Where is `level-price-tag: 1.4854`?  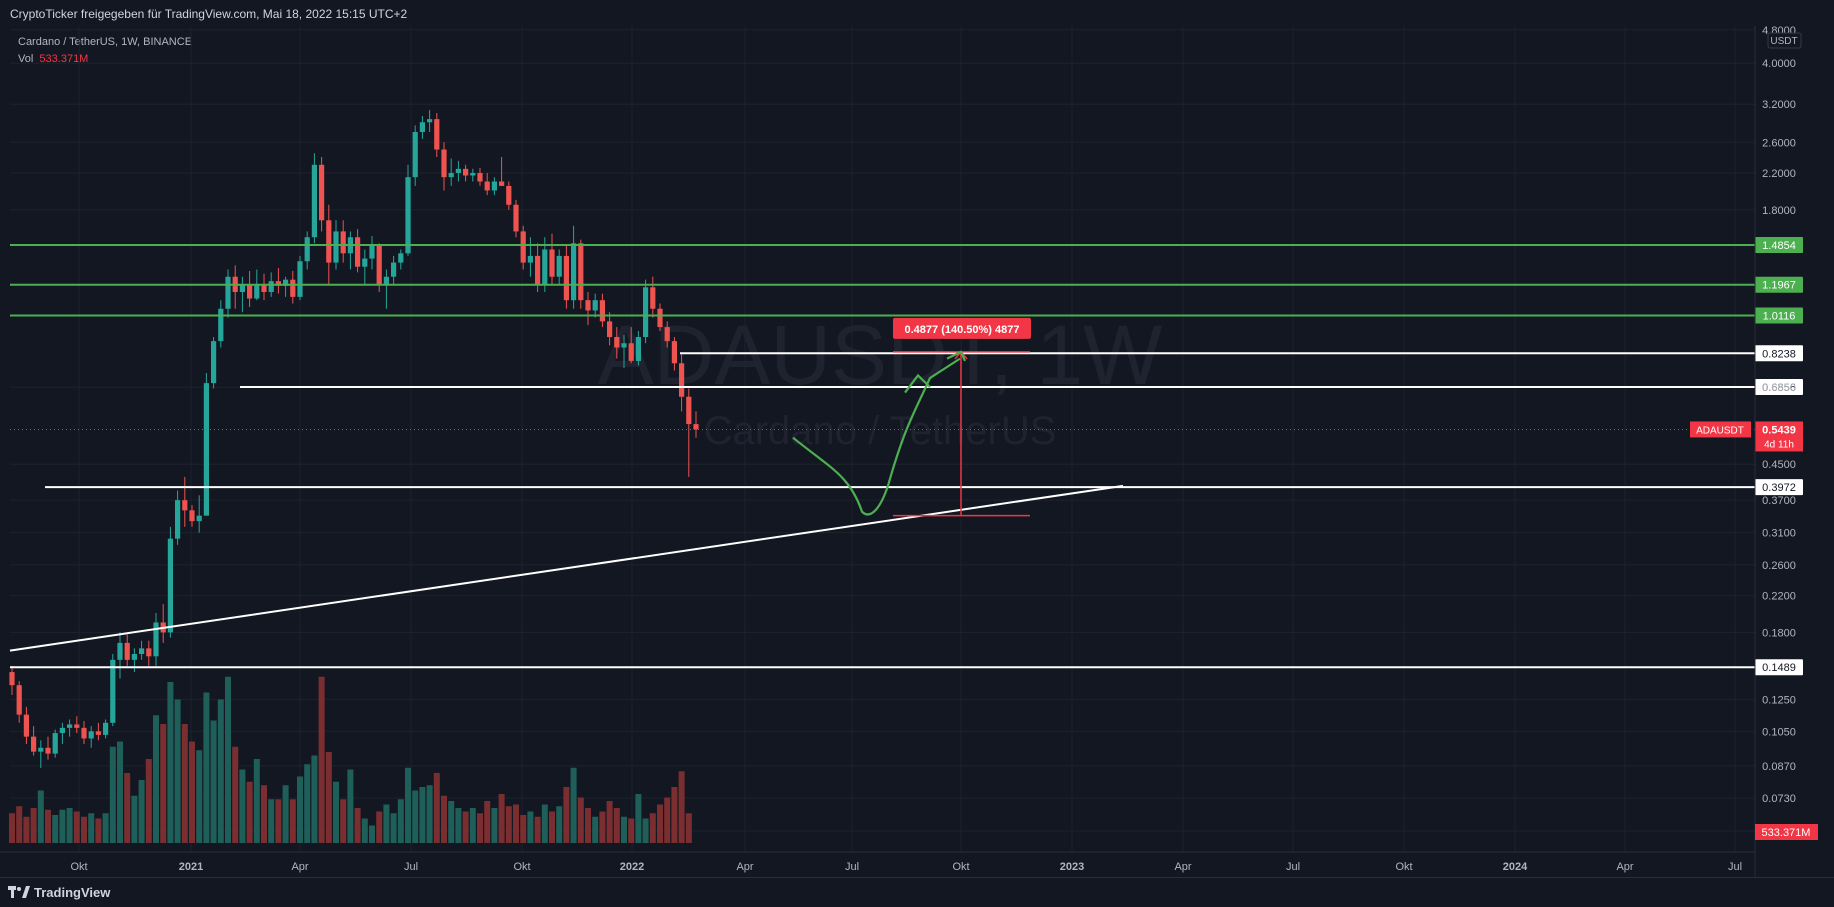 level-price-tag: 1.4854 is located at coordinates (1779, 245).